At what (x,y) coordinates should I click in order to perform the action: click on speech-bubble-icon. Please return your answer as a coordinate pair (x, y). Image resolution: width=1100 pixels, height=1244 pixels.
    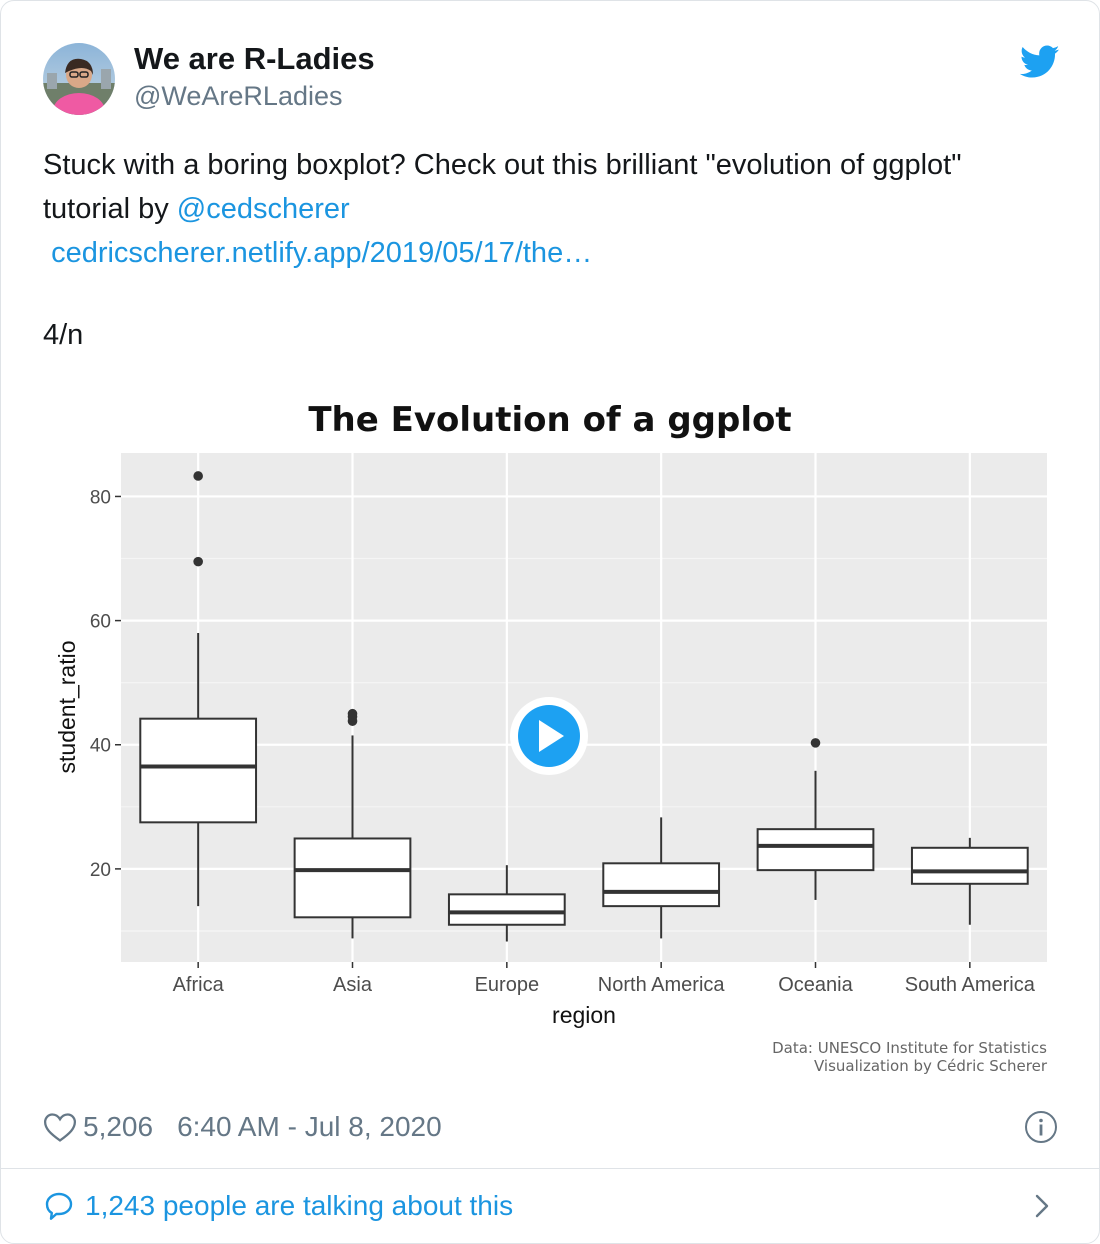
    Looking at the image, I should click on (59, 1206).